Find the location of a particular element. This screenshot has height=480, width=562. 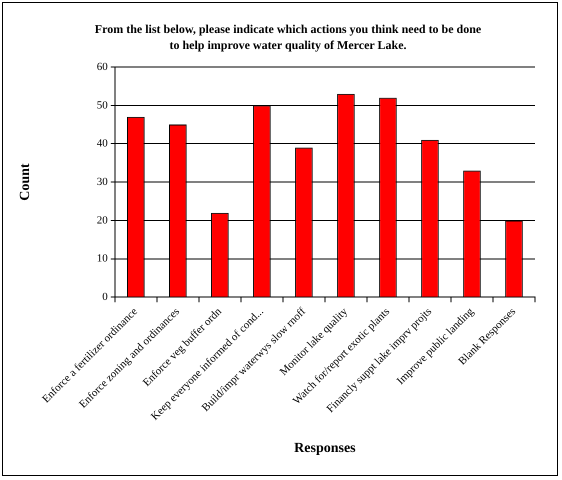

y-tick-label: 40 is located at coordinates (102, 144).